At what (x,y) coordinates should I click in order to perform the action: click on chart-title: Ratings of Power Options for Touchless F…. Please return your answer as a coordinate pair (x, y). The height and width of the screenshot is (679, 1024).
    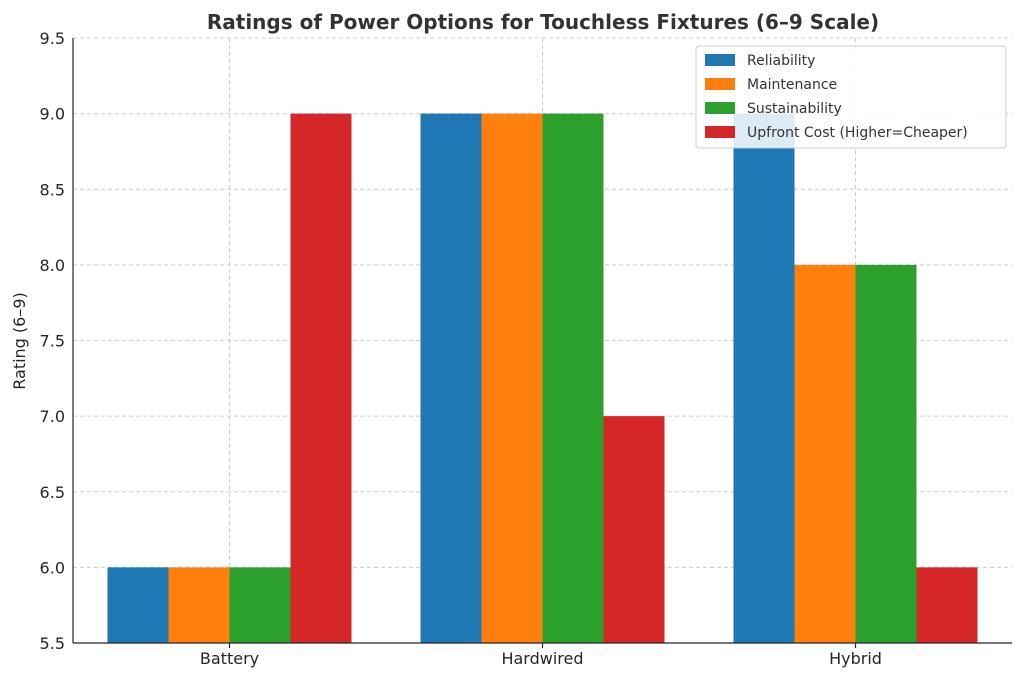
    Looking at the image, I should click on (543, 22).